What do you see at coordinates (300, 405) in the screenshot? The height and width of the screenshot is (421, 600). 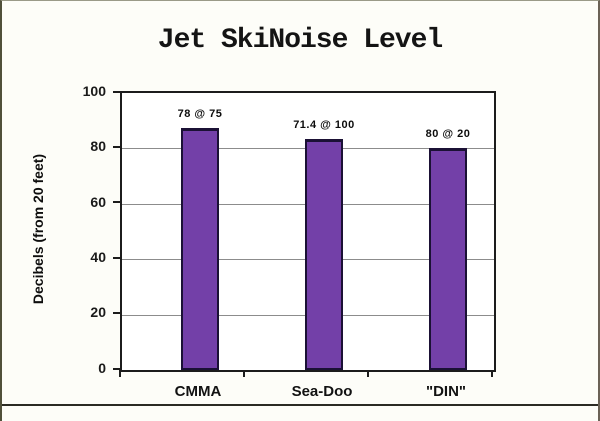 I see `bottom-border-rule` at bounding box center [300, 405].